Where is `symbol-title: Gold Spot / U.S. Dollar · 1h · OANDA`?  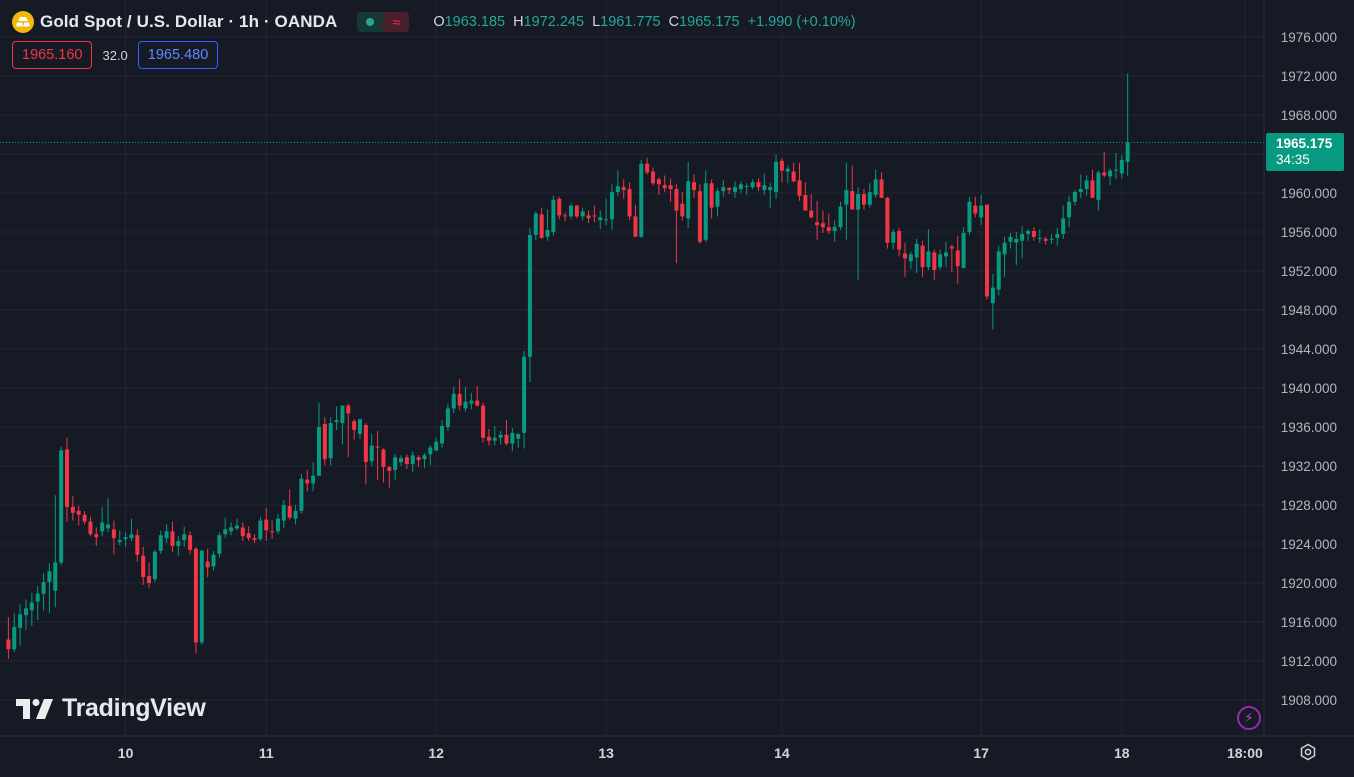 symbol-title: Gold Spot / U.S. Dollar · 1h · OANDA is located at coordinates (189, 21).